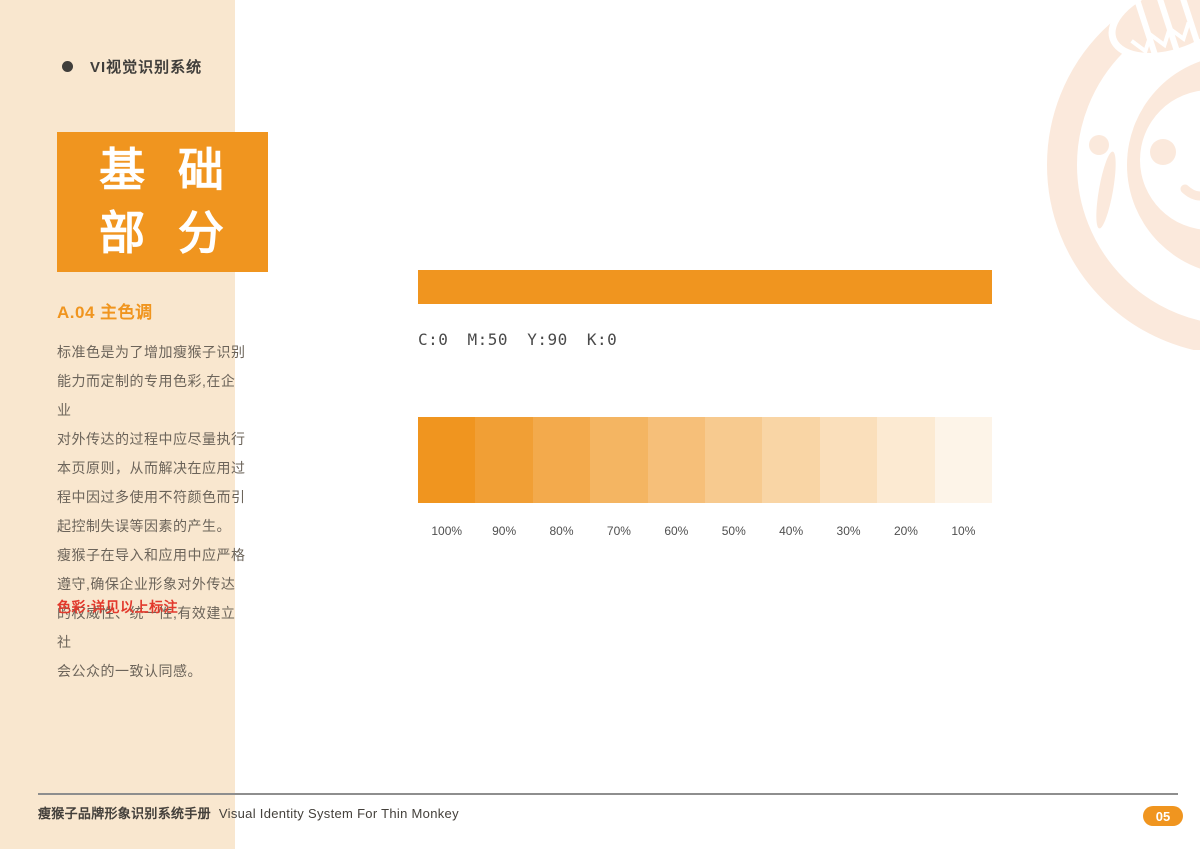 Image resolution: width=1200 pixels, height=849 pixels. I want to click on monkey-logo-watermark, so click(1123, 175).